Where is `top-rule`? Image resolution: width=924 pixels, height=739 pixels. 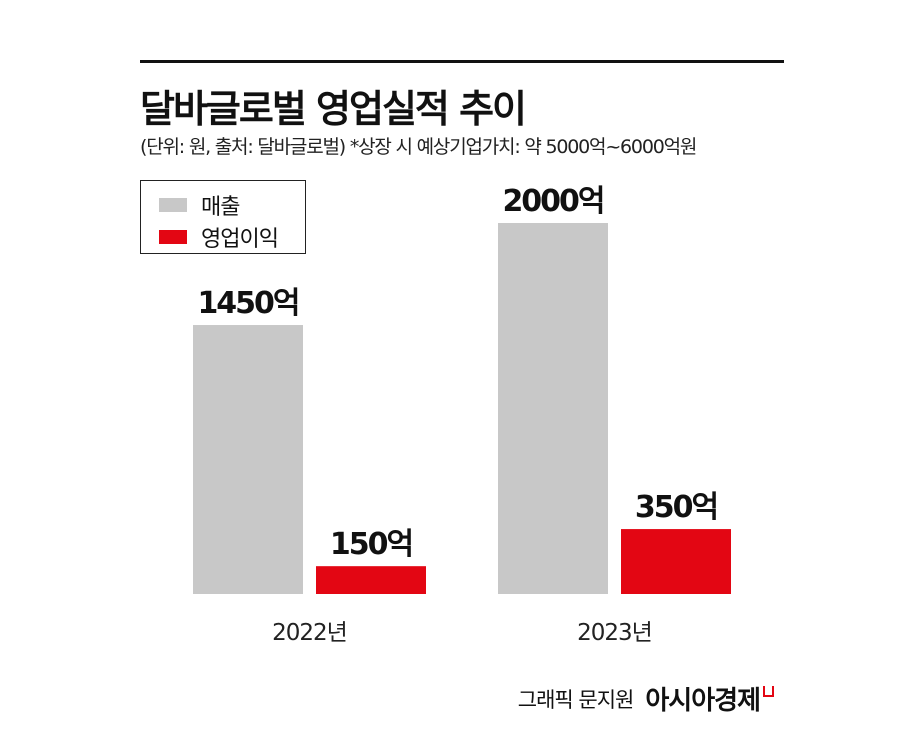
top-rule is located at coordinates (462, 61).